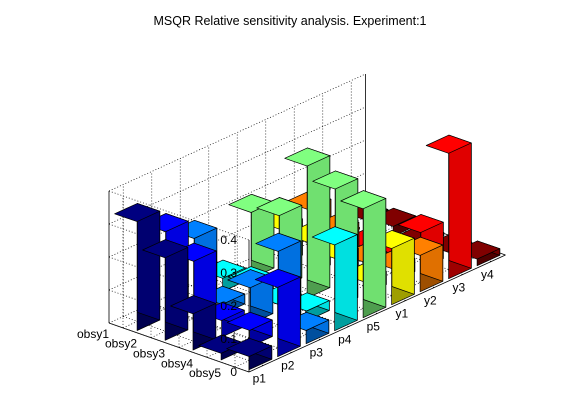  What do you see at coordinates (487, 275) in the screenshot?
I see `x-tick-label: y4` at bounding box center [487, 275].